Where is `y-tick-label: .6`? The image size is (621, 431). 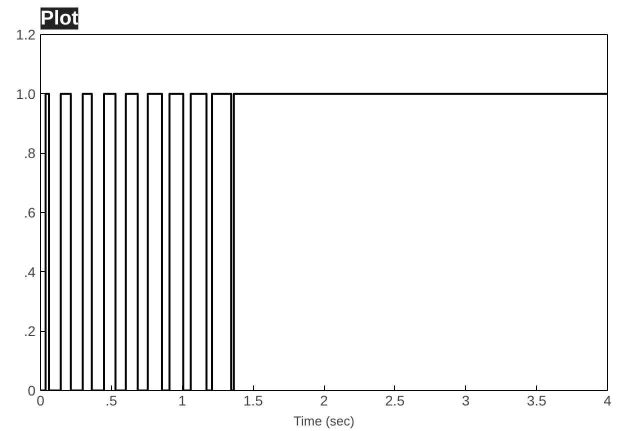
y-tick-label: .6 is located at coordinates (30, 212).